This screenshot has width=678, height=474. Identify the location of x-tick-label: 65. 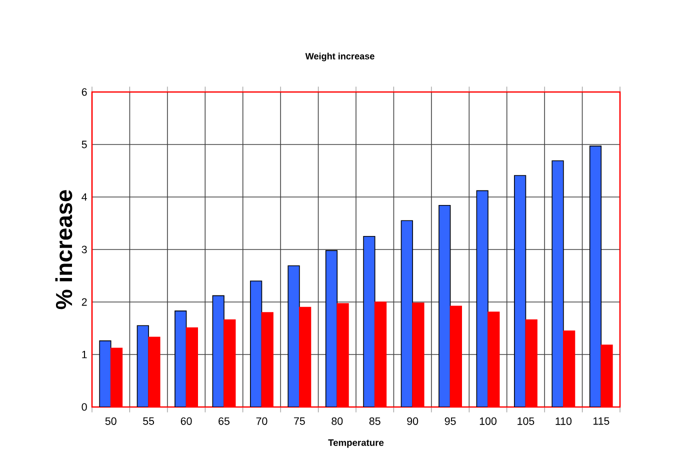
(224, 421).